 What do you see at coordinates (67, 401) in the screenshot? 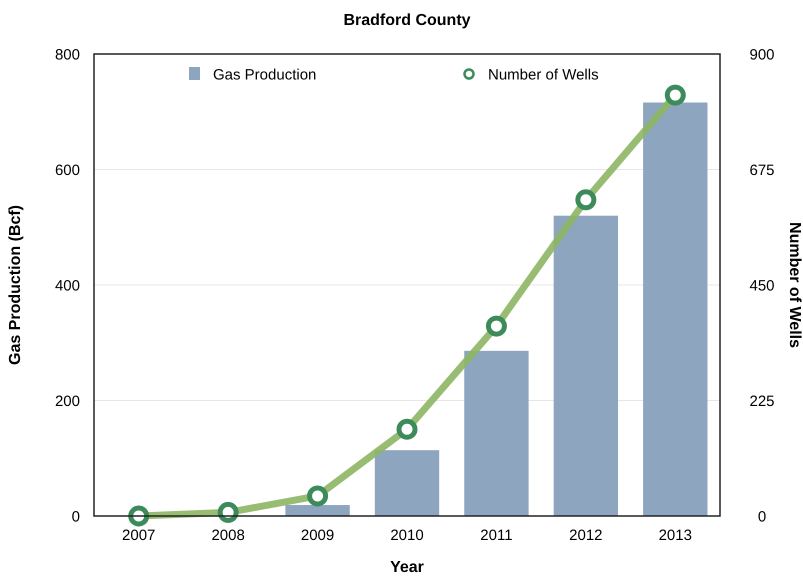
I see `y-tick-label: 200` at bounding box center [67, 401].